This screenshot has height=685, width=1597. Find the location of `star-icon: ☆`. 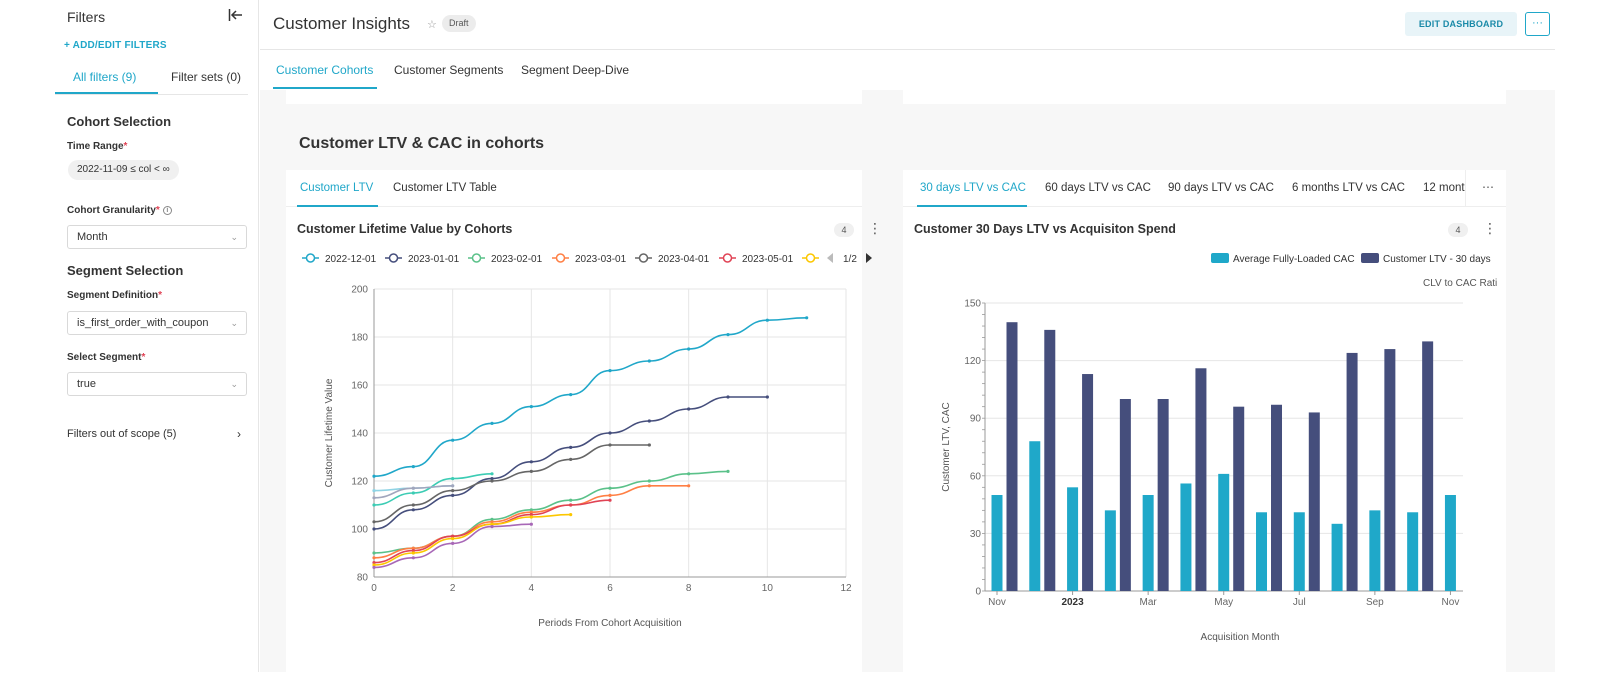

star-icon: ☆ is located at coordinates (432, 25).